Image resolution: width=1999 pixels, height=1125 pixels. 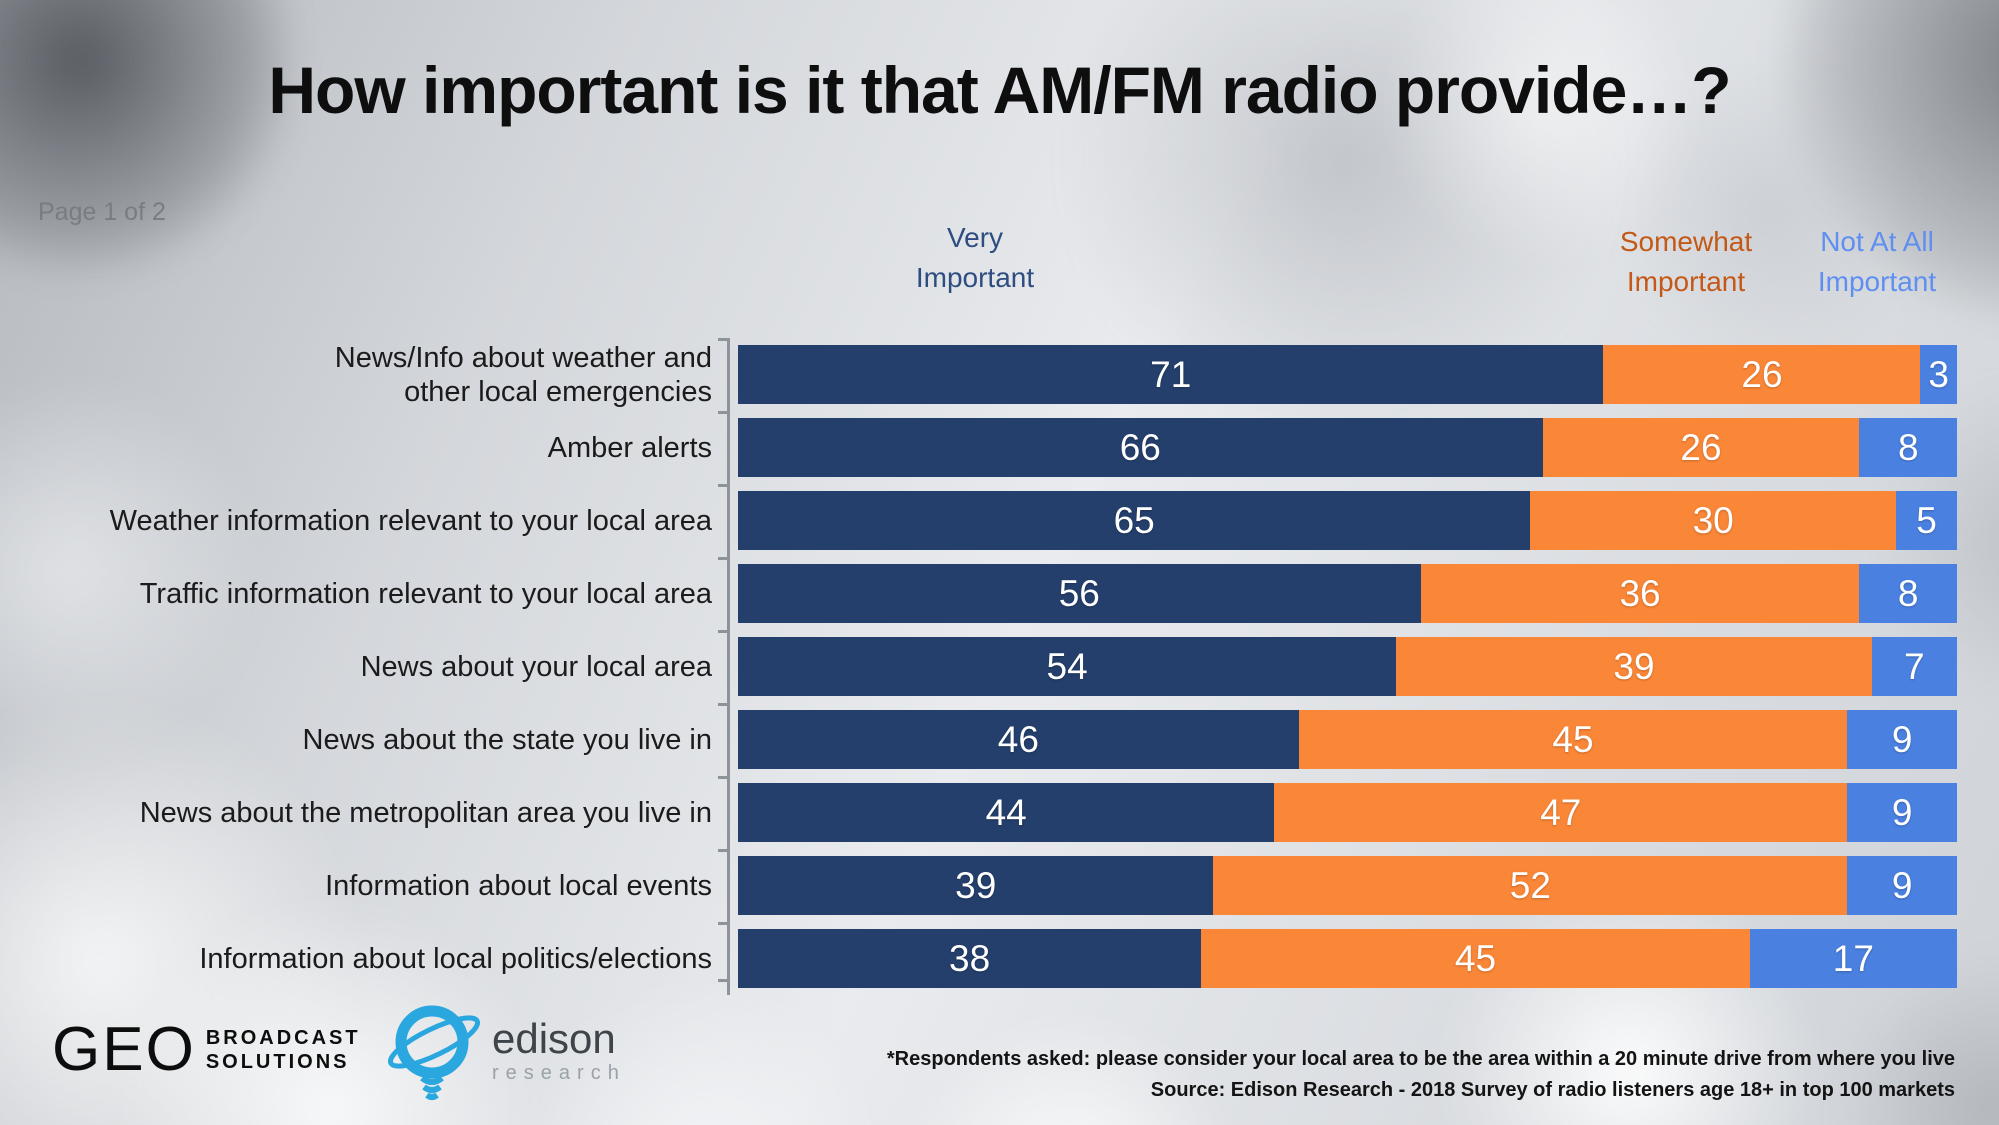 I want to click on segment-value: 17, so click(x=1853, y=958).